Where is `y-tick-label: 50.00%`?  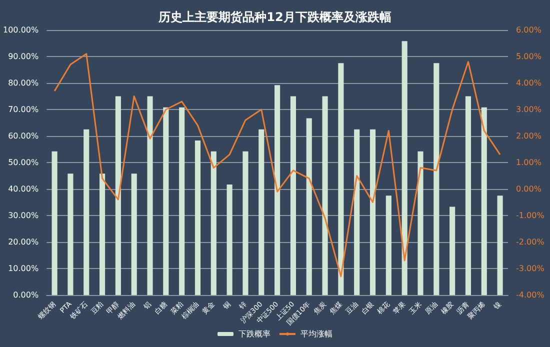 y-tick-label: 50.00% is located at coordinates (23, 162).